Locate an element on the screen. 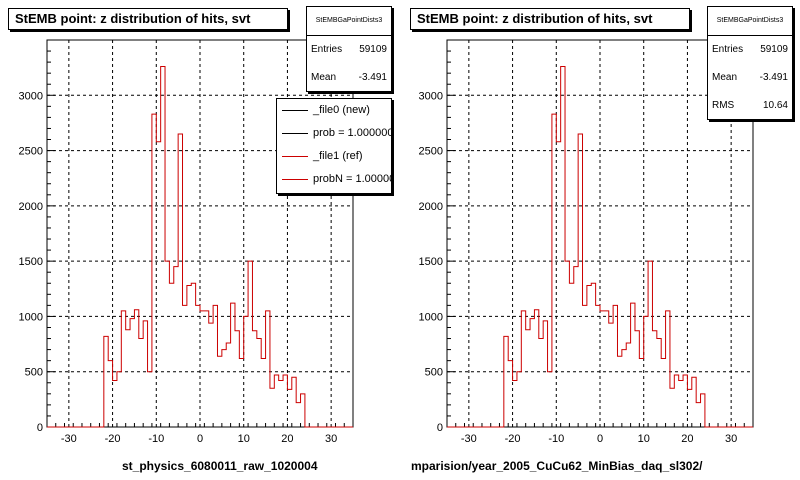 The width and height of the screenshot is (800, 480). right-mean-label: Mean is located at coordinates (725, 77).